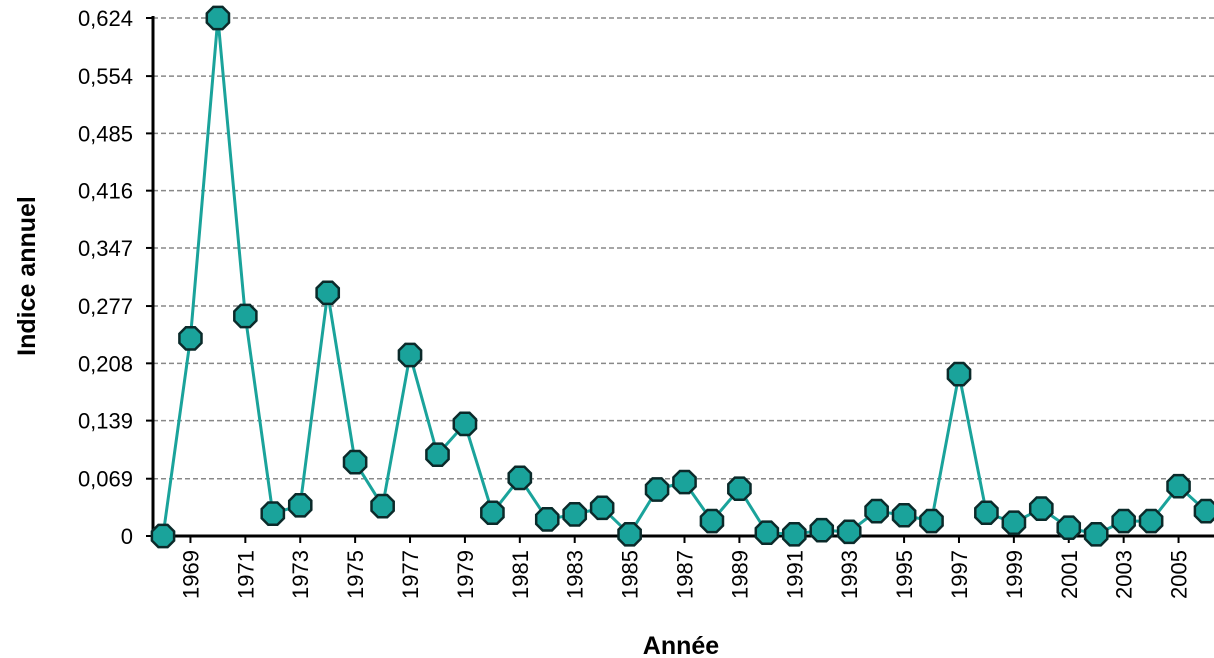  I want to click on x-tick-label: 1975, so click(355, 574).